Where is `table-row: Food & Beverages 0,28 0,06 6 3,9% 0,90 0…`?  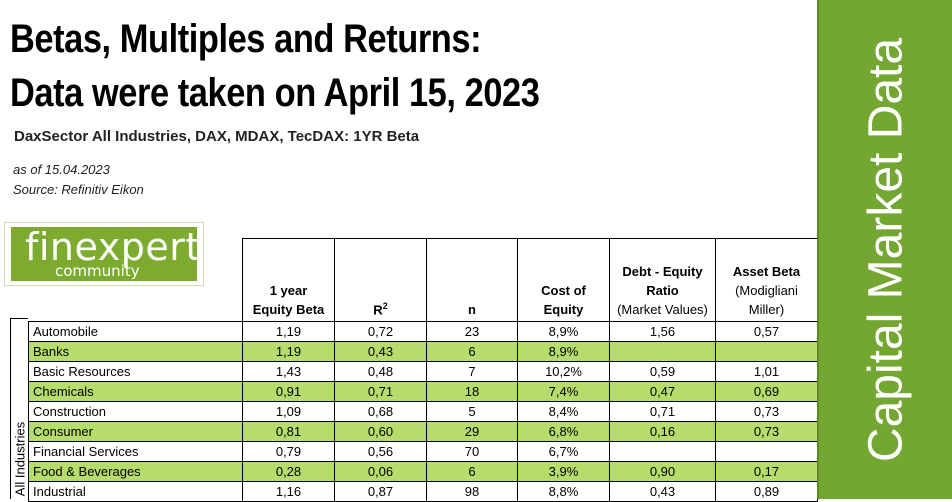
table-row: Food & Beverages 0,28 0,06 6 3,9% 0,90 0… is located at coordinates (423, 471).